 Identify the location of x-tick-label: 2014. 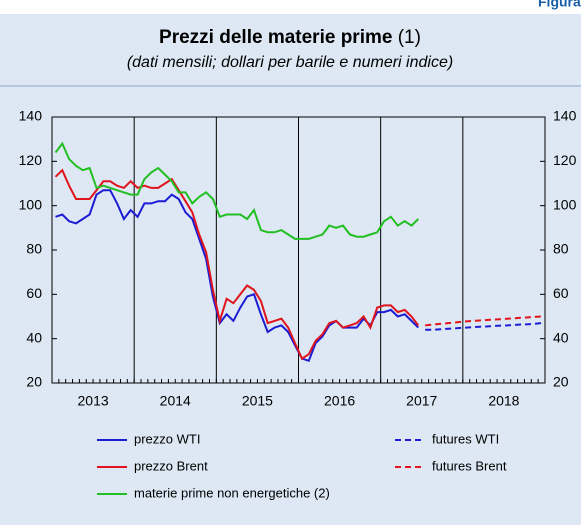
(175, 401).